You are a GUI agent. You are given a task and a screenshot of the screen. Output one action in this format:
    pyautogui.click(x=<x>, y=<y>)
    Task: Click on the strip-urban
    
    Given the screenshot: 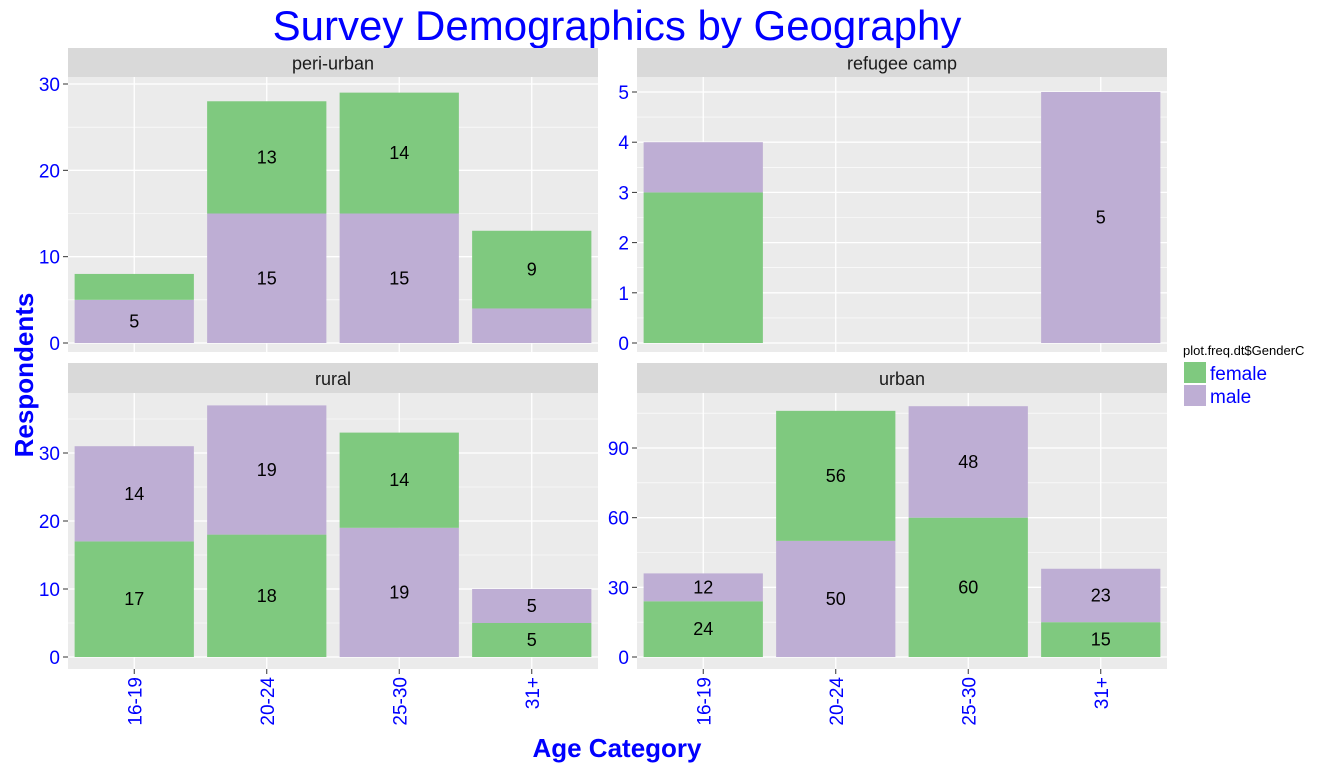 What is the action you would take?
    pyautogui.click(x=902, y=378)
    